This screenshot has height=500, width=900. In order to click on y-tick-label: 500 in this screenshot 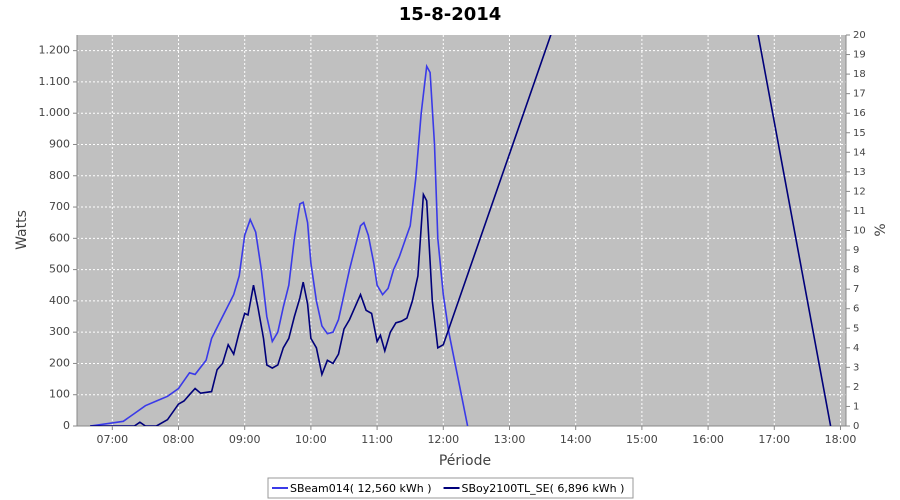, I will do `click(59, 269)`.